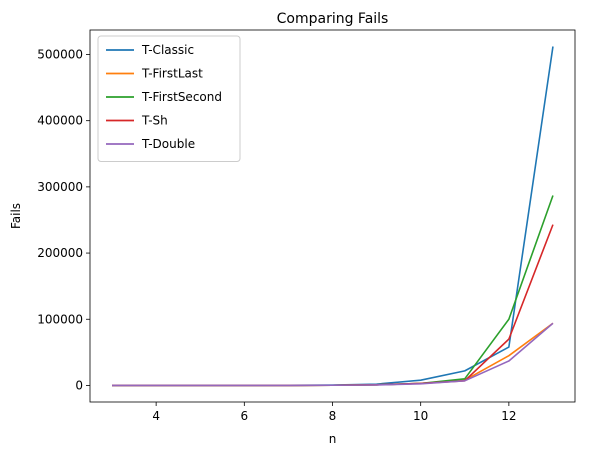  Describe the element at coordinates (244, 416) in the screenshot. I see `x-tick-label: 6` at that location.